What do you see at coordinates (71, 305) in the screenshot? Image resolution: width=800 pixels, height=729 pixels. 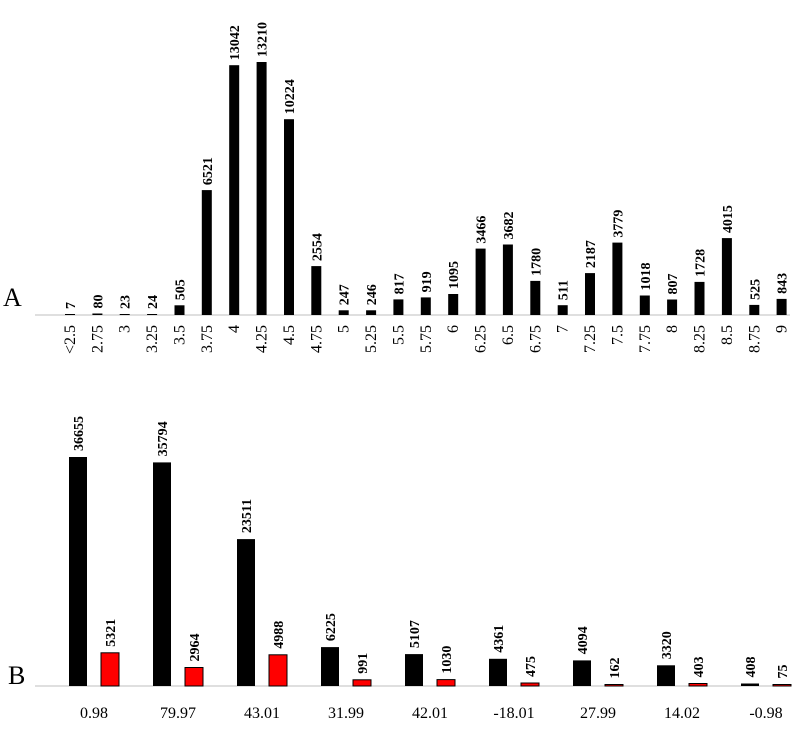 I see `panel-a-value-label: 7` at bounding box center [71, 305].